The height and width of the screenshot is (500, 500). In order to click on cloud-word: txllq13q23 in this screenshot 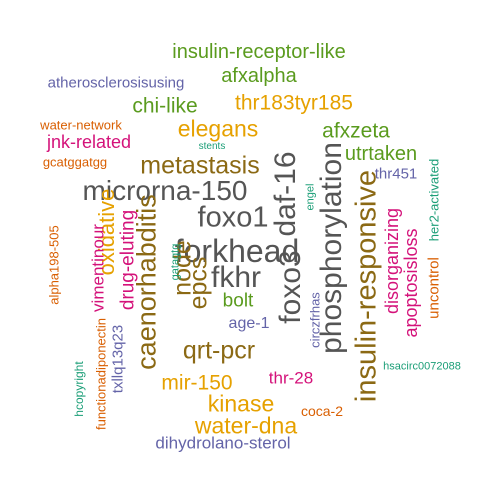, I will do `click(118, 359)`.